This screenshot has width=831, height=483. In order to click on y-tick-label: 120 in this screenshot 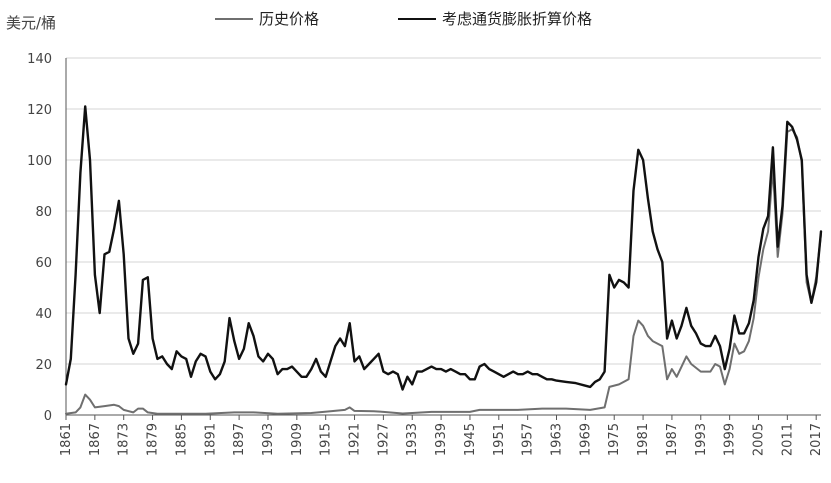, I will do `click(39, 110)`.